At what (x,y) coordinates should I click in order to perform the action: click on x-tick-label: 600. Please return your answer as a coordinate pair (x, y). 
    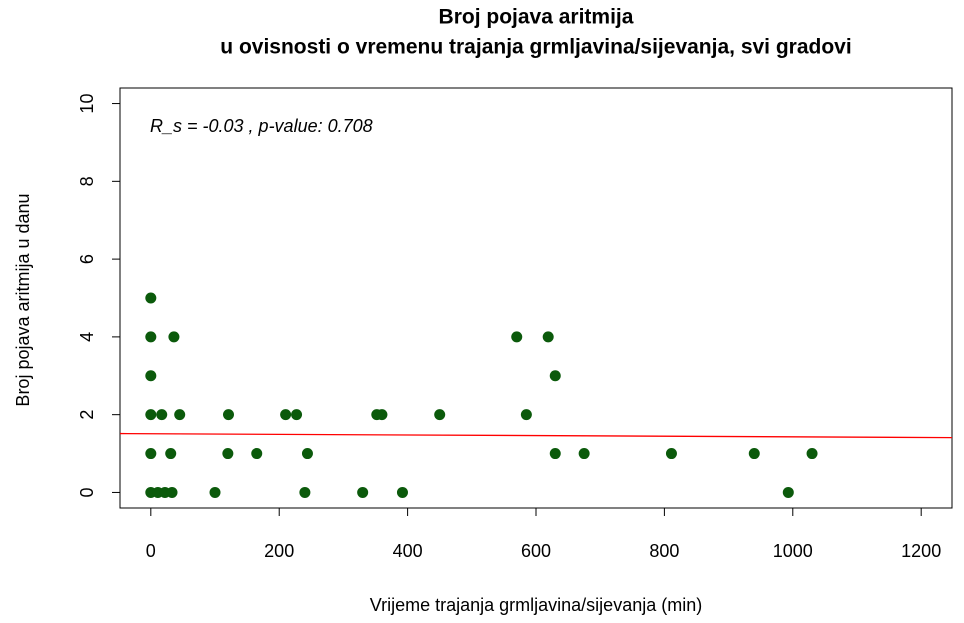
    Looking at the image, I should click on (536, 551).